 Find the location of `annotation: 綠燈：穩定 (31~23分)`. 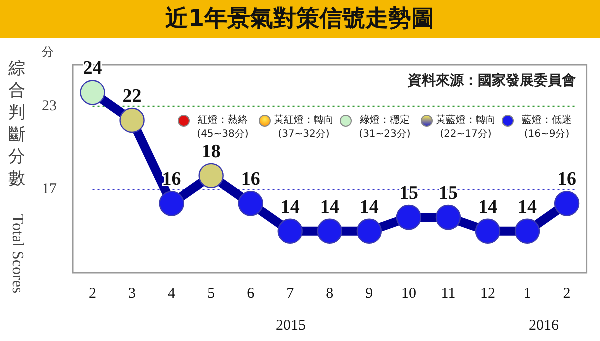

annotation: 綠燈：穩定 (31~23分) is located at coordinates (385, 128).